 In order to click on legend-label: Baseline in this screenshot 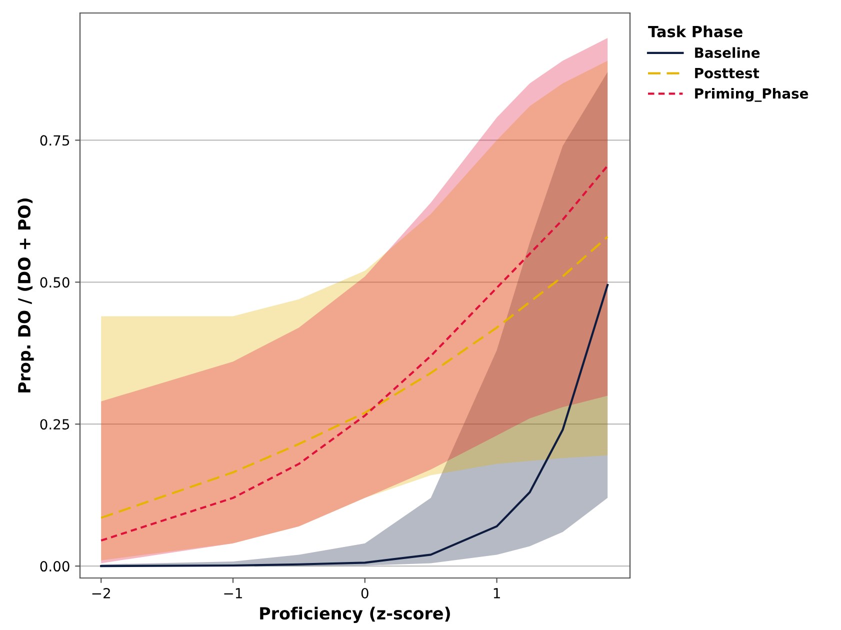, I will do `click(727, 52)`.